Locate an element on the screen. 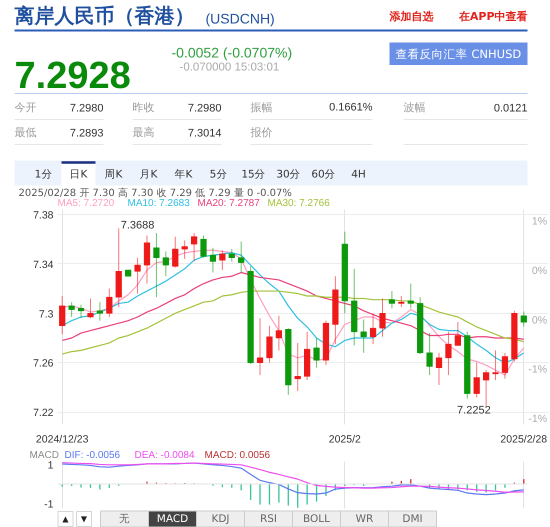  y-tick-label: 7.34 is located at coordinates (43, 264).